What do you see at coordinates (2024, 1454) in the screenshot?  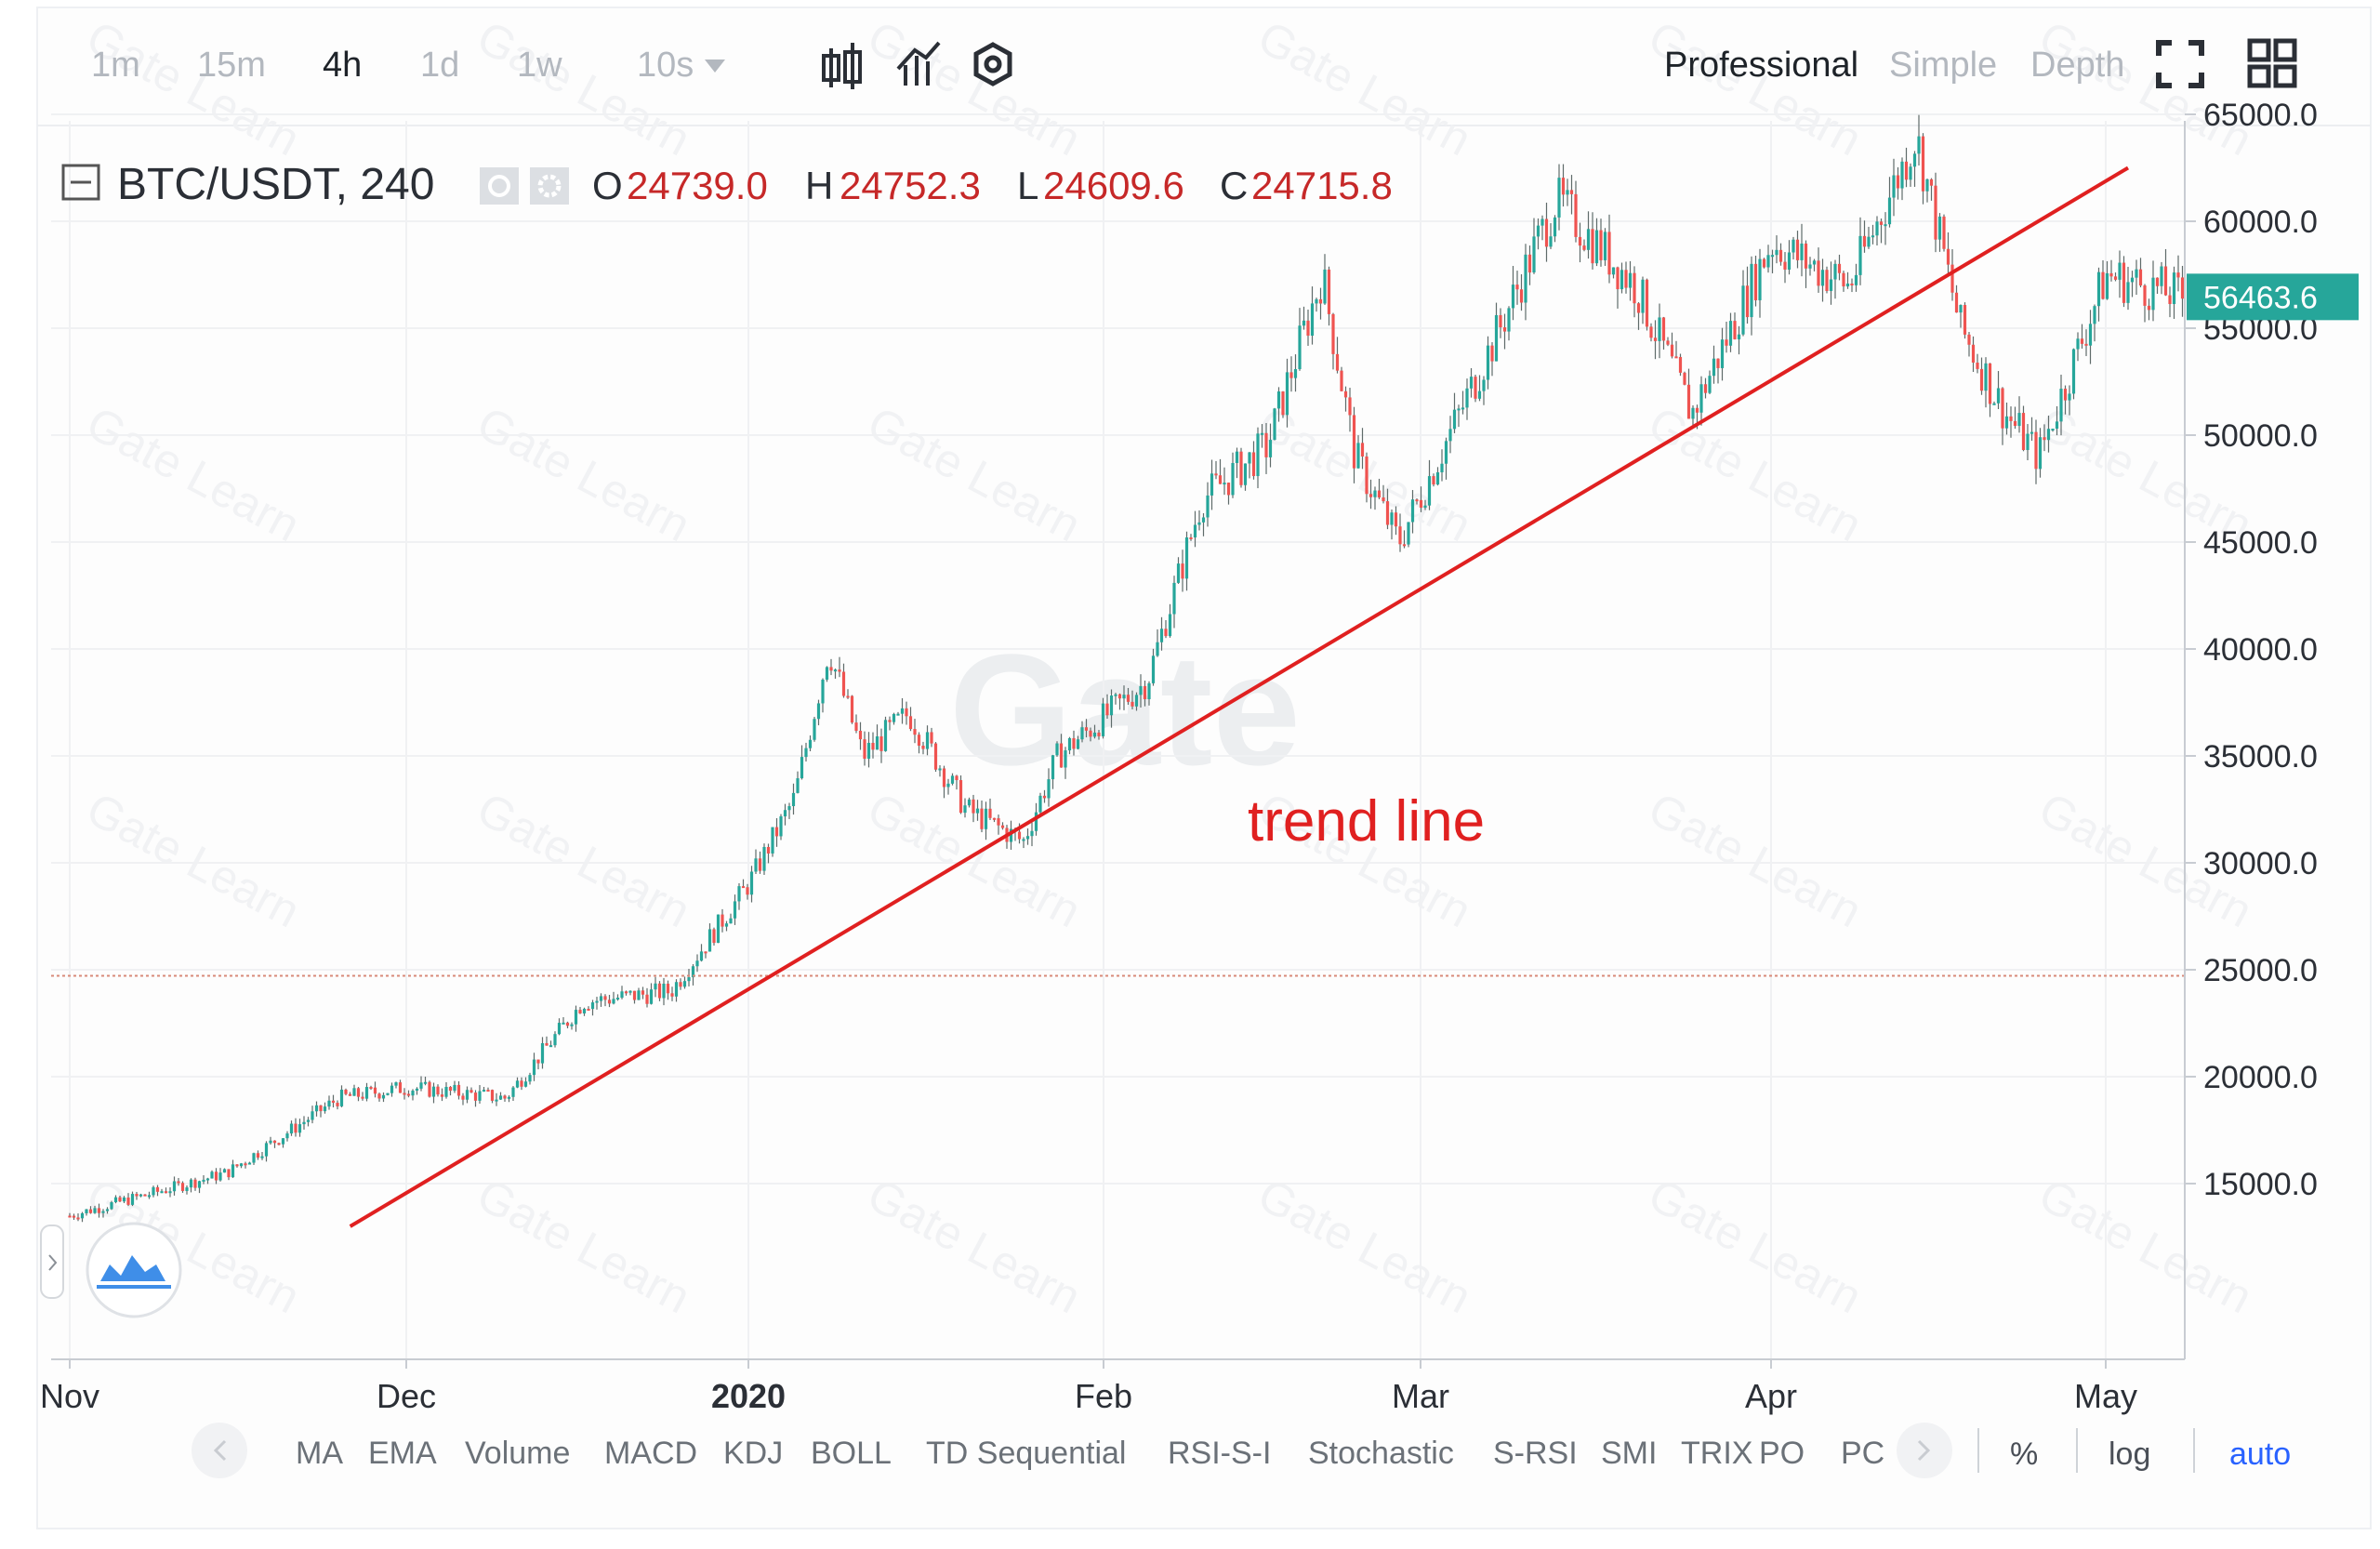 I see `scale-percent: %` at bounding box center [2024, 1454].